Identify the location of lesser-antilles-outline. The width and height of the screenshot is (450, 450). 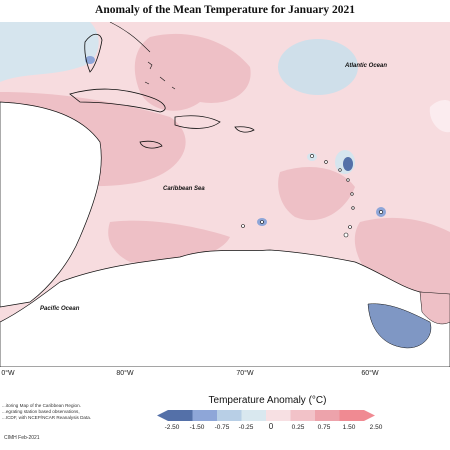
(312, 196).